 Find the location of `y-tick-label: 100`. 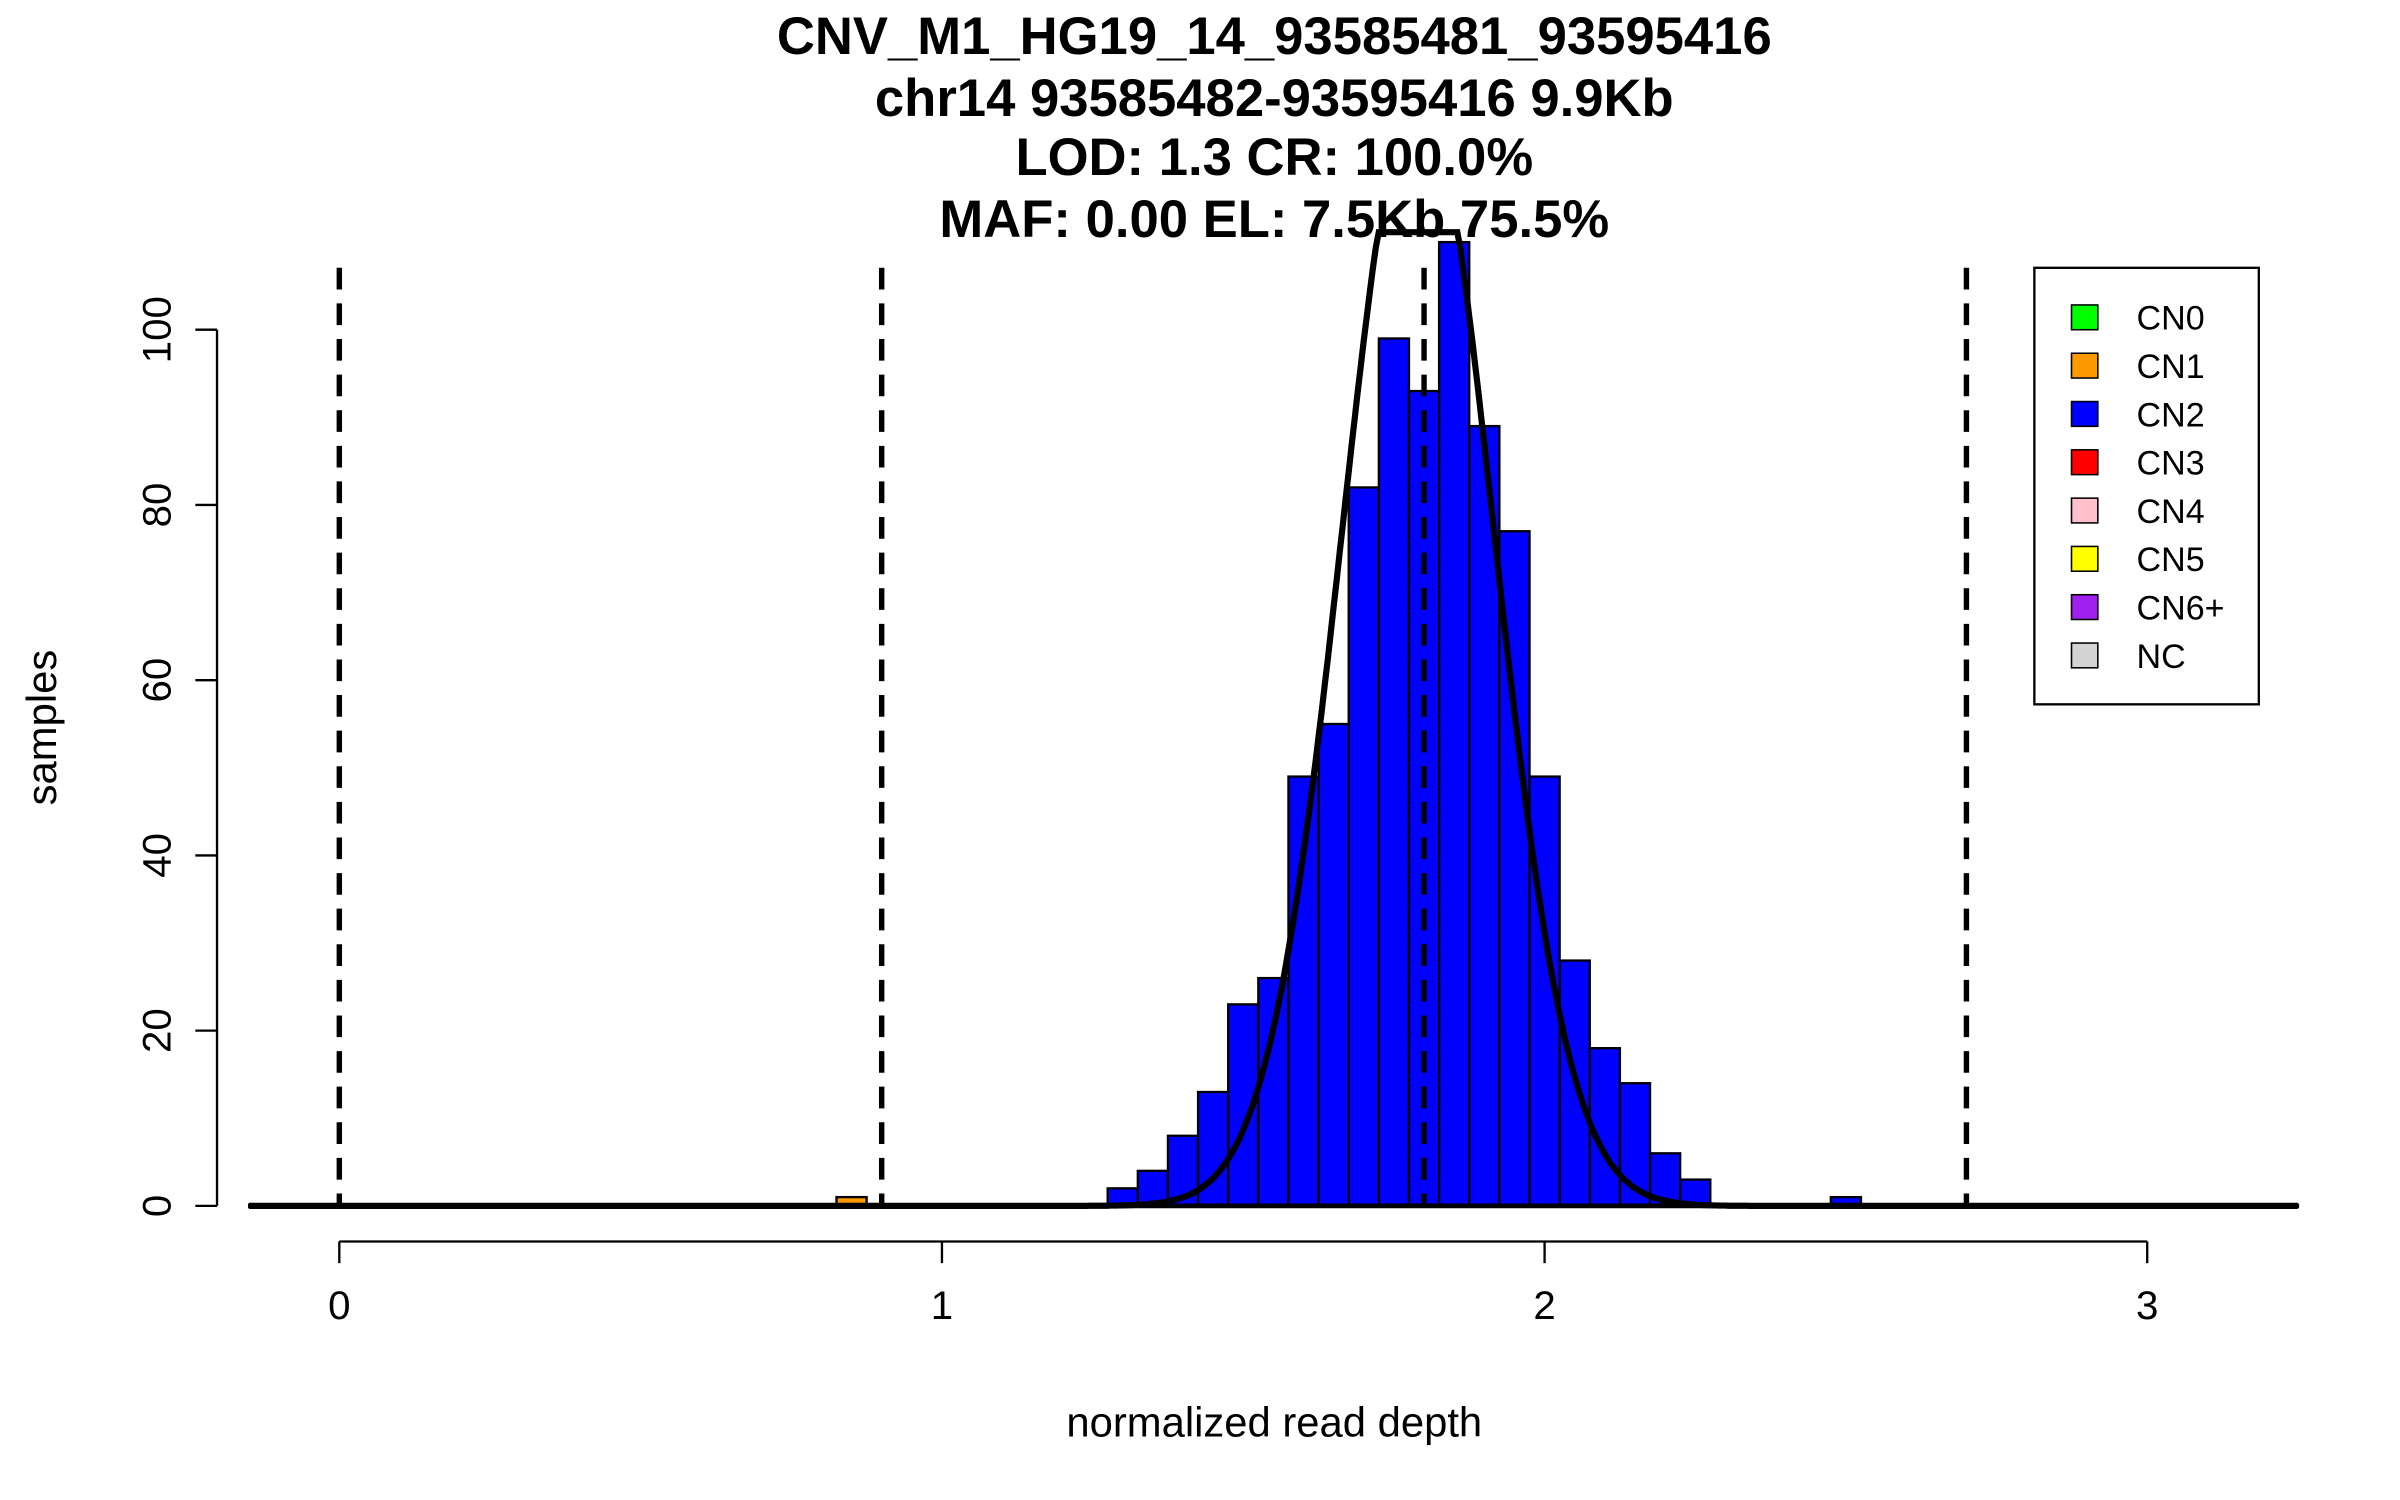

y-tick-label: 100 is located at coordinates (157, 329).